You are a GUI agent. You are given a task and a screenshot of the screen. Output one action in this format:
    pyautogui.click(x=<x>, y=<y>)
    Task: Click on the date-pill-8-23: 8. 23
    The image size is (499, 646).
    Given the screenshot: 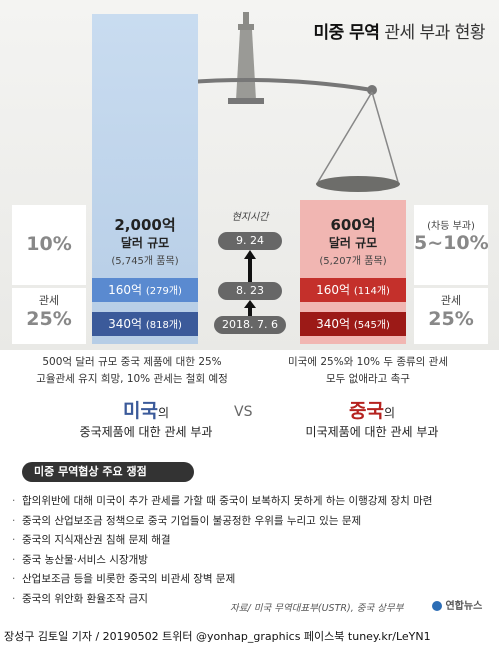 What is the action you would take?
    pyautogui.click(x=250, y=291)
    